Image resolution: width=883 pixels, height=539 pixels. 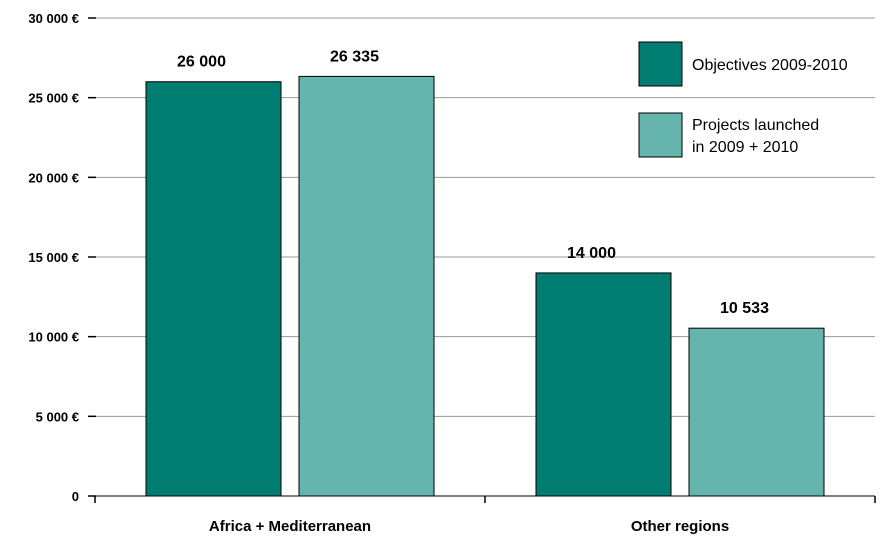 I want to click on axes, so click(x=485, y=499).